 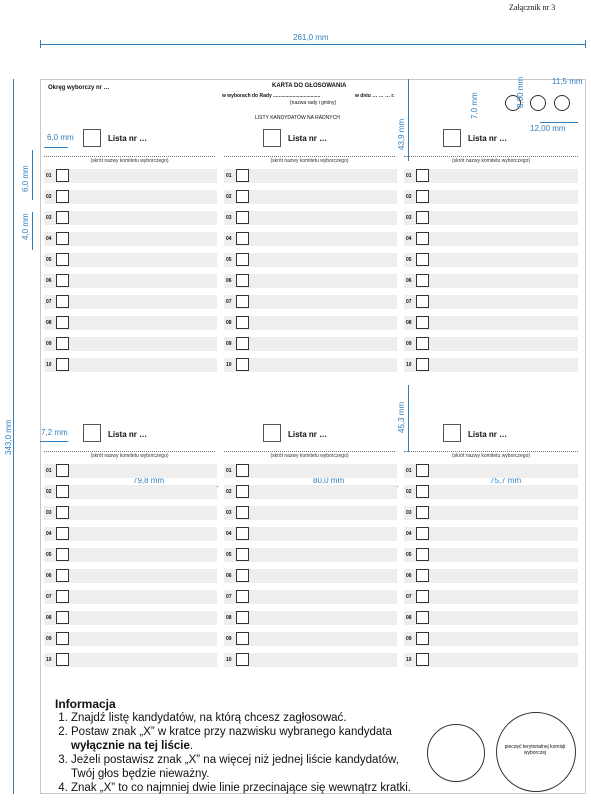 I want to click on committee-note-bottom-1: (skrót nazwy komitetu wyborczego), so click(x=129, y=456).